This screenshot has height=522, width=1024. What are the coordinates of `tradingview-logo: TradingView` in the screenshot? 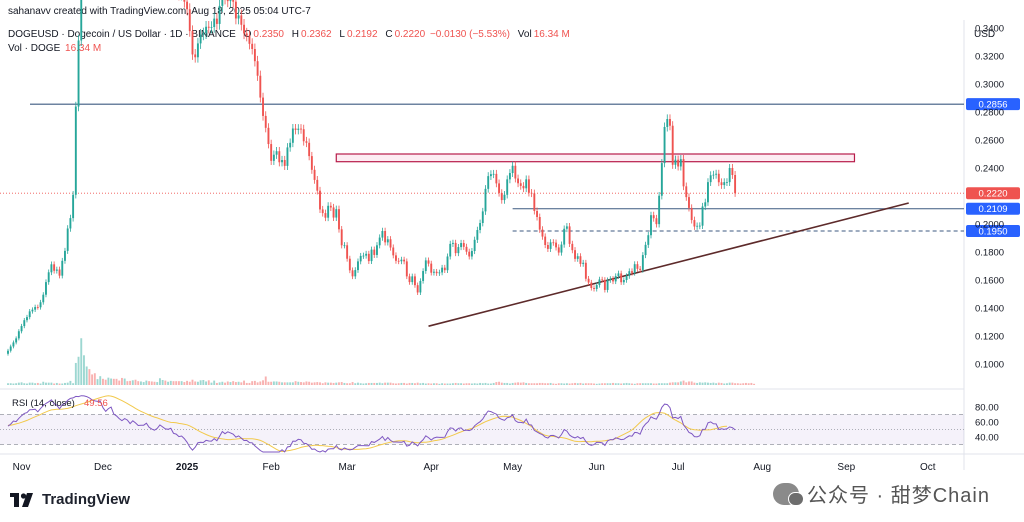 It's located at (70, 499).